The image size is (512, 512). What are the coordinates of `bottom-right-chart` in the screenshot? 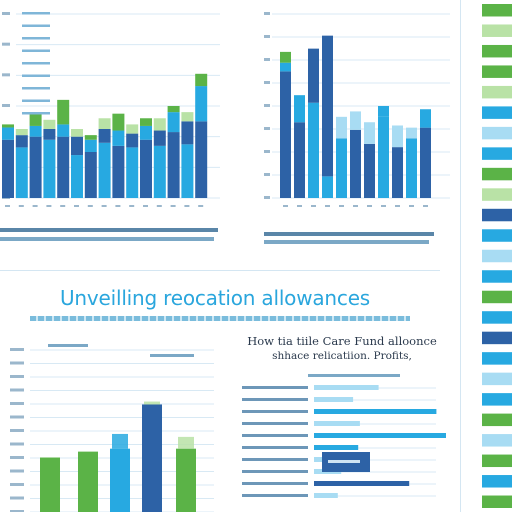 It's located at (341, 442).